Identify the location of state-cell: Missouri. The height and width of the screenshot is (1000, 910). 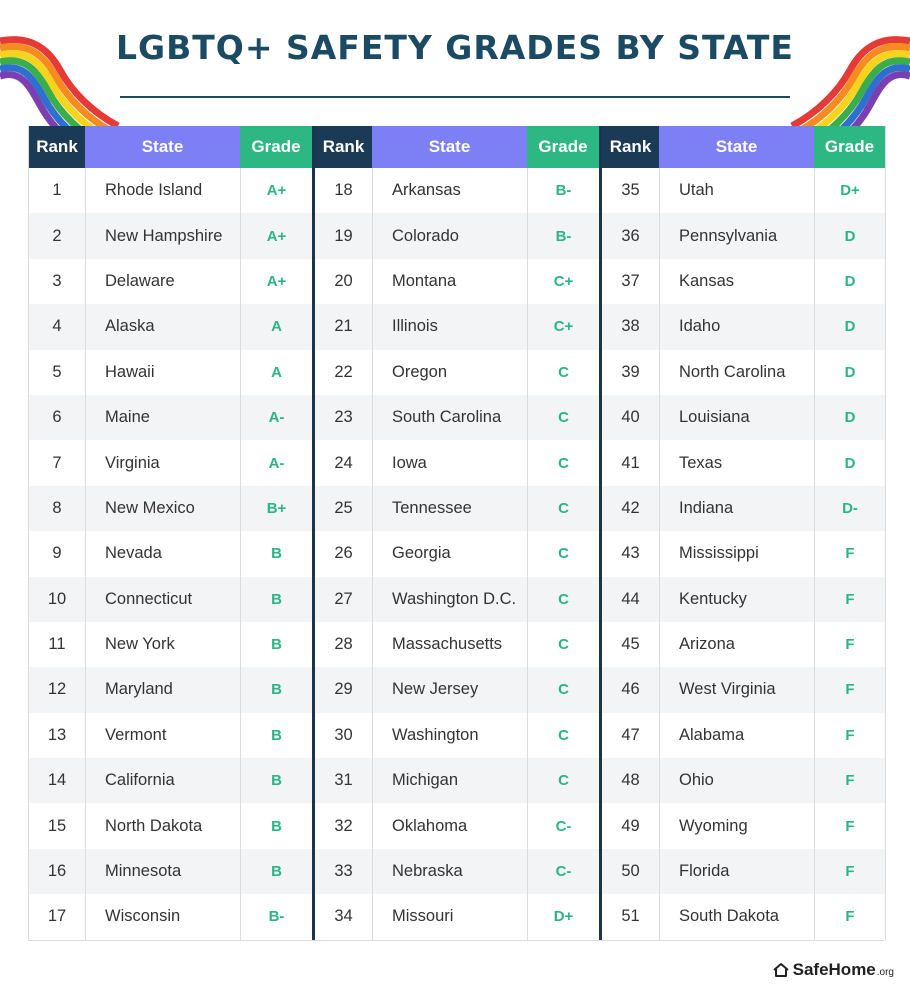
(449, 917).